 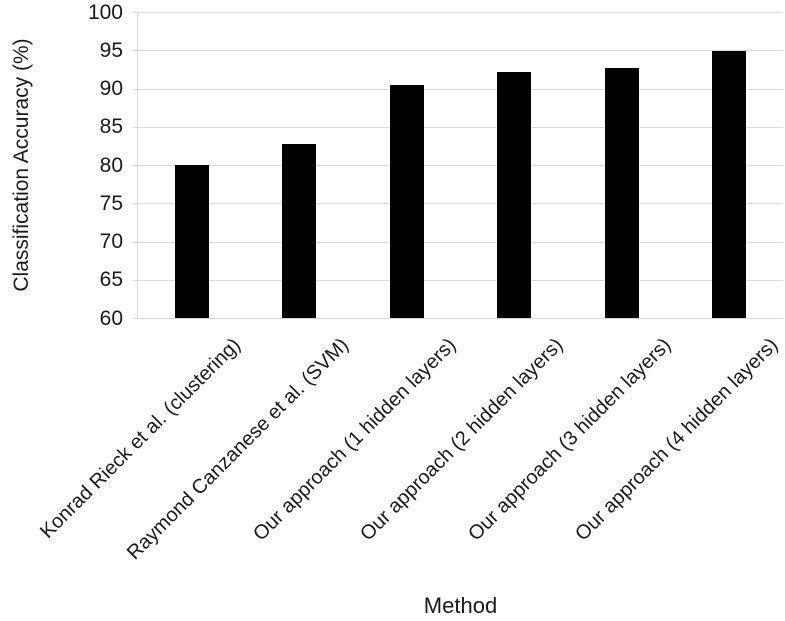 I want to click on y-tick-label-90: 90, so click(x=111, y=88).